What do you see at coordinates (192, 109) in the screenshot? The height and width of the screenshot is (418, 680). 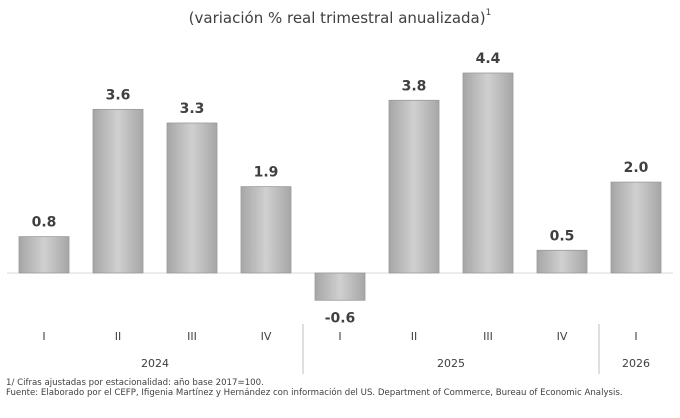 I see `data-label: 3.3` at bounding box center [192, 109].